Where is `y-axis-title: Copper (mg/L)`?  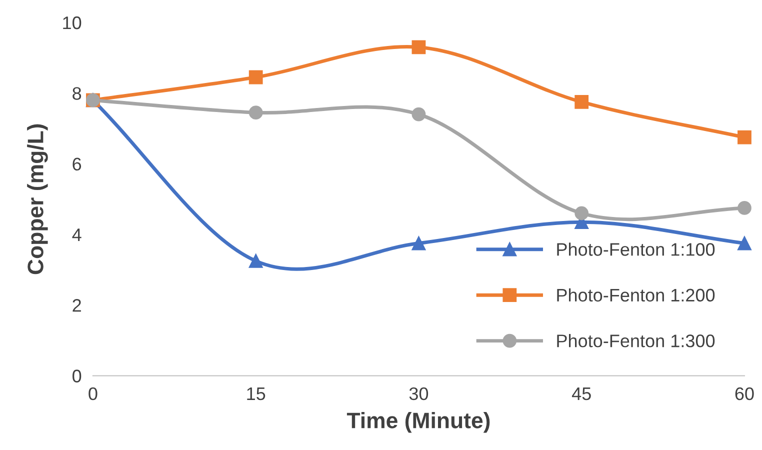 y-axis-title: Copper (mg/L) is located at coordinates (37, 199).